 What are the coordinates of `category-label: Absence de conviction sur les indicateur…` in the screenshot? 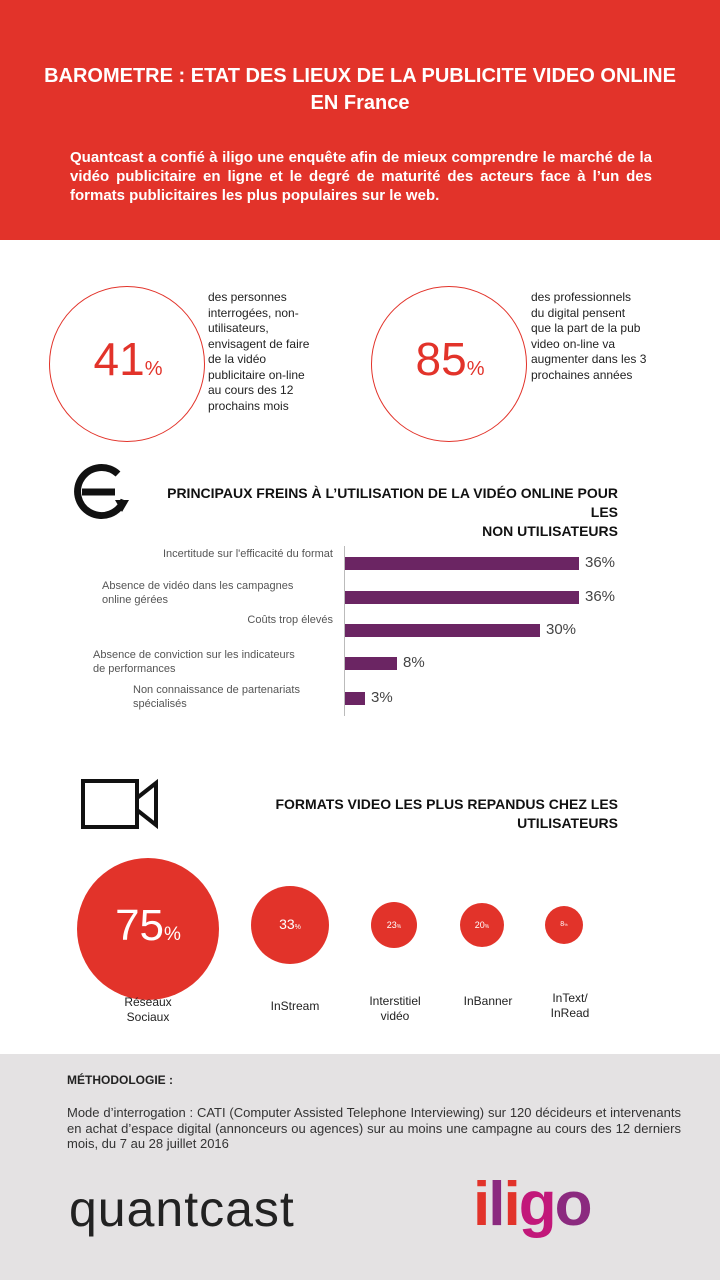 It's located at (194, 655).